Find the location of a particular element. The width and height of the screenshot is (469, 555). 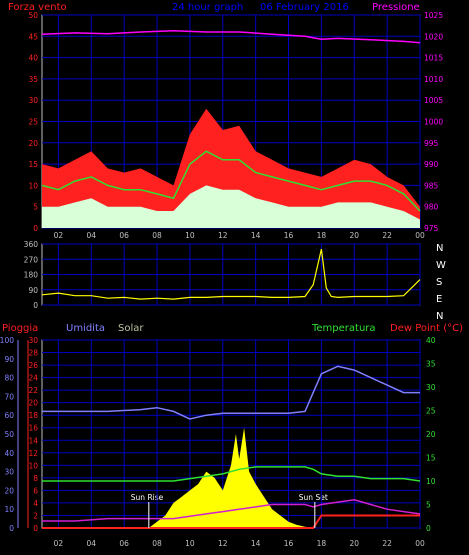

humidity-tick-label: 50 is located at coordinates (9, 434).